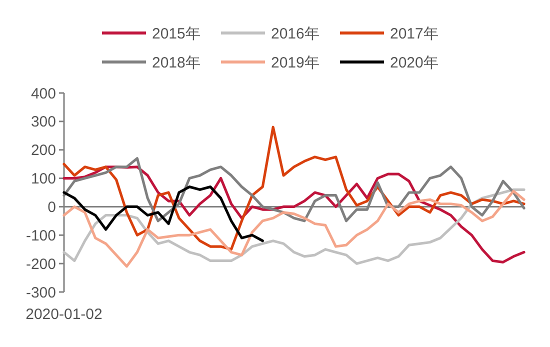 This screenshot has height=347, width=550. What do you see at coordinates (176, 63) in the screenshot?
I see `legend-label: 2018年` at bounding box center [176, 63].